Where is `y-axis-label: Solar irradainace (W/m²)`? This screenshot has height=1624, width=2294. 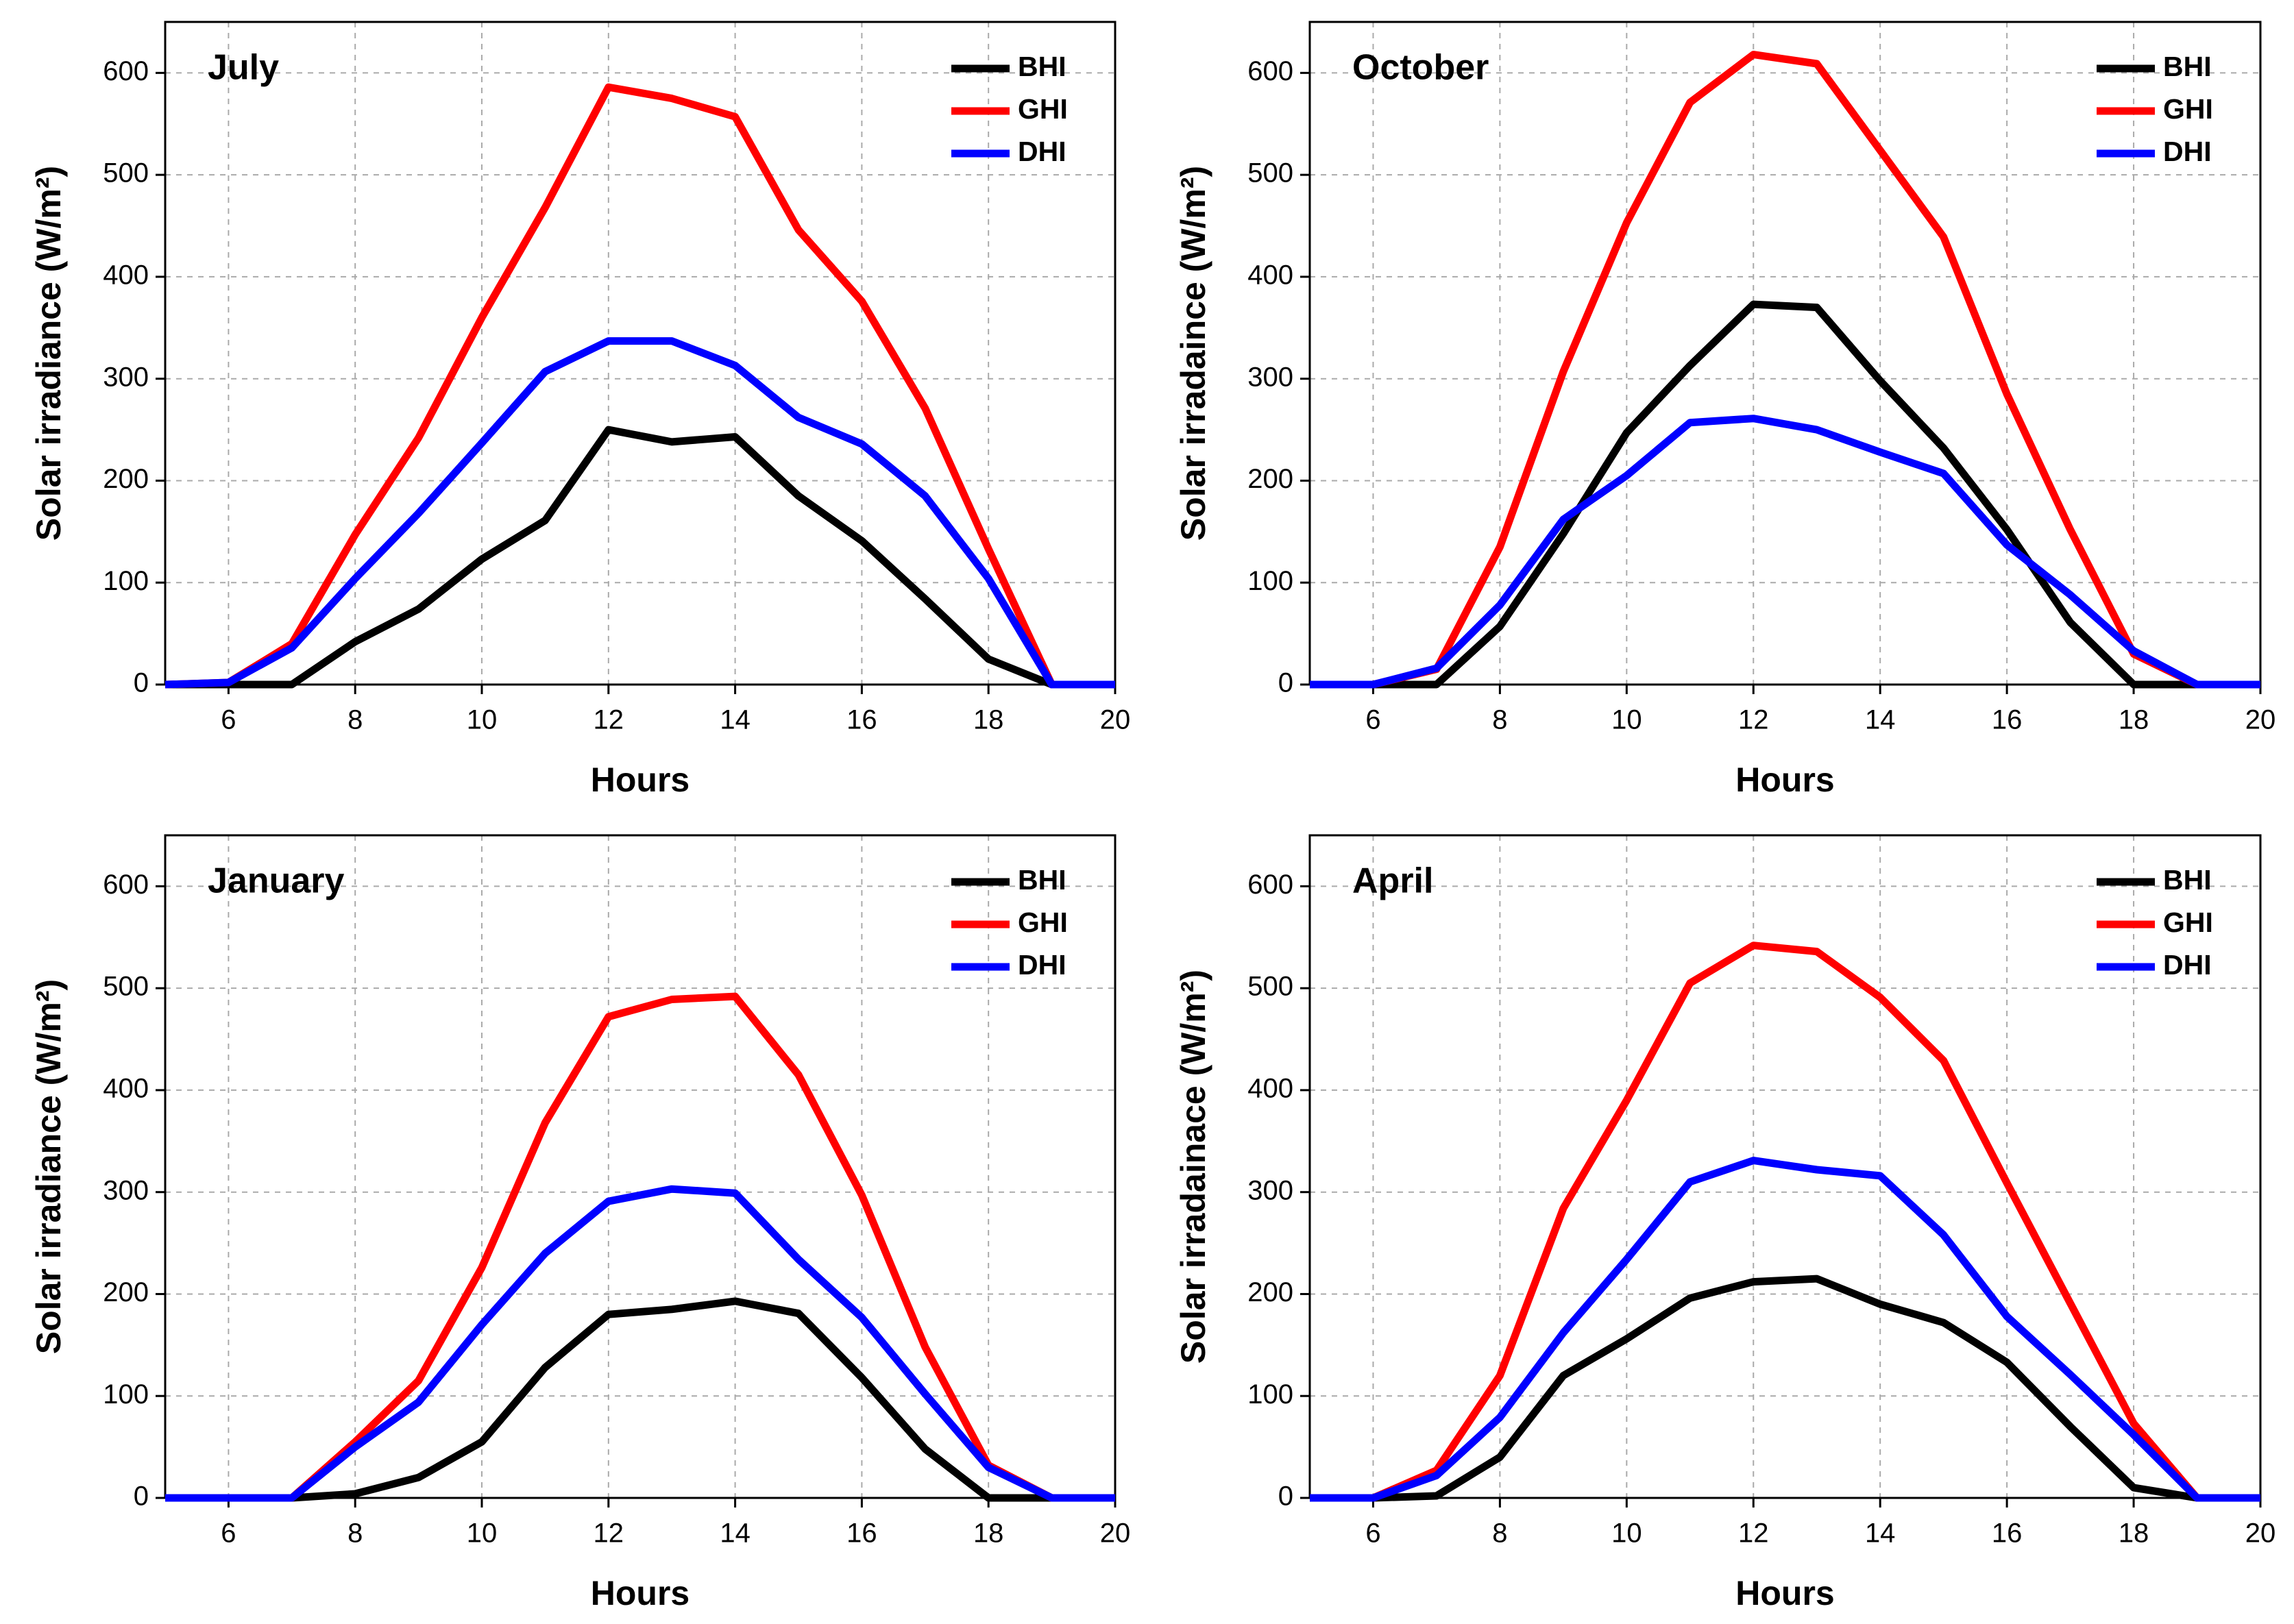
y-axis-label: Solar irradainace (W/m²) is located at coordinates (1193, 1167).